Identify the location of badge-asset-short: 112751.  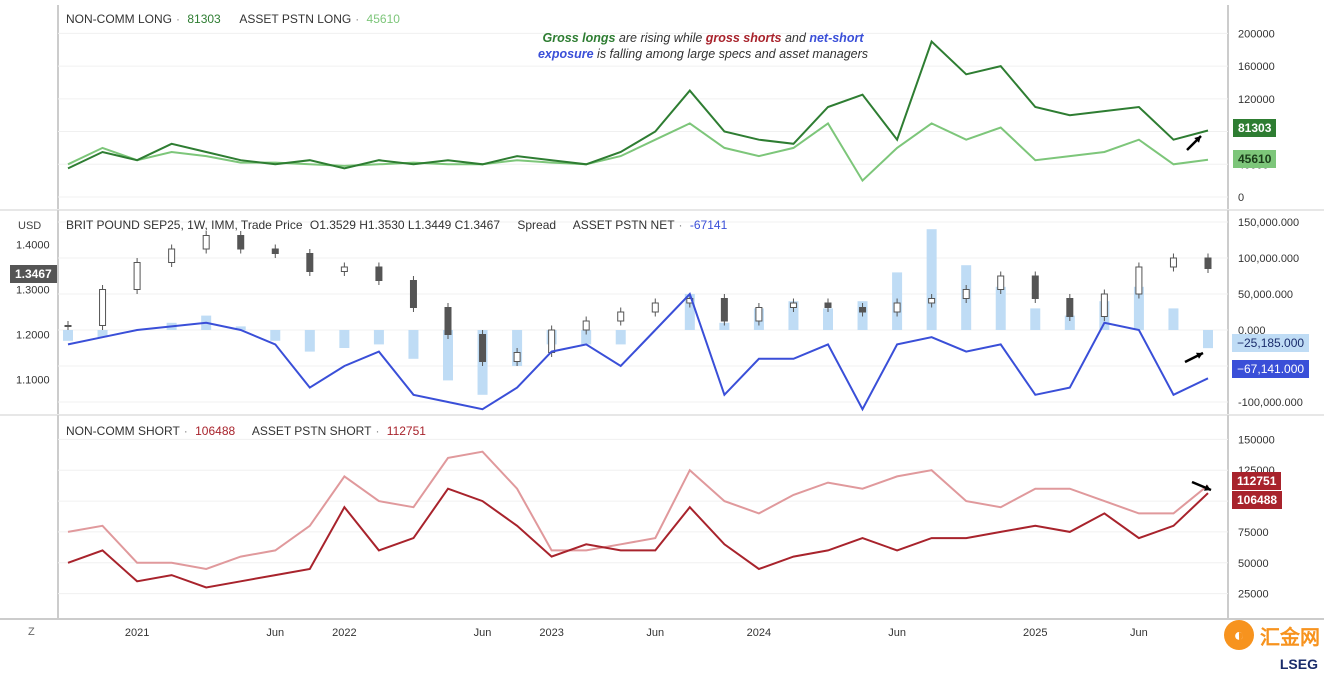
(1257, 481).